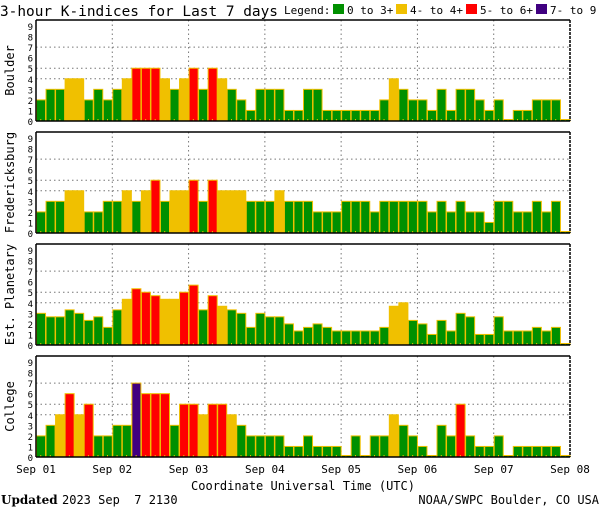 The image size is (600, 510). What do you see at coordinates (120, 500) in the screenshot?
I see `updated-value: 2023 Sep 7 2130` at bounding box center [120, 500].